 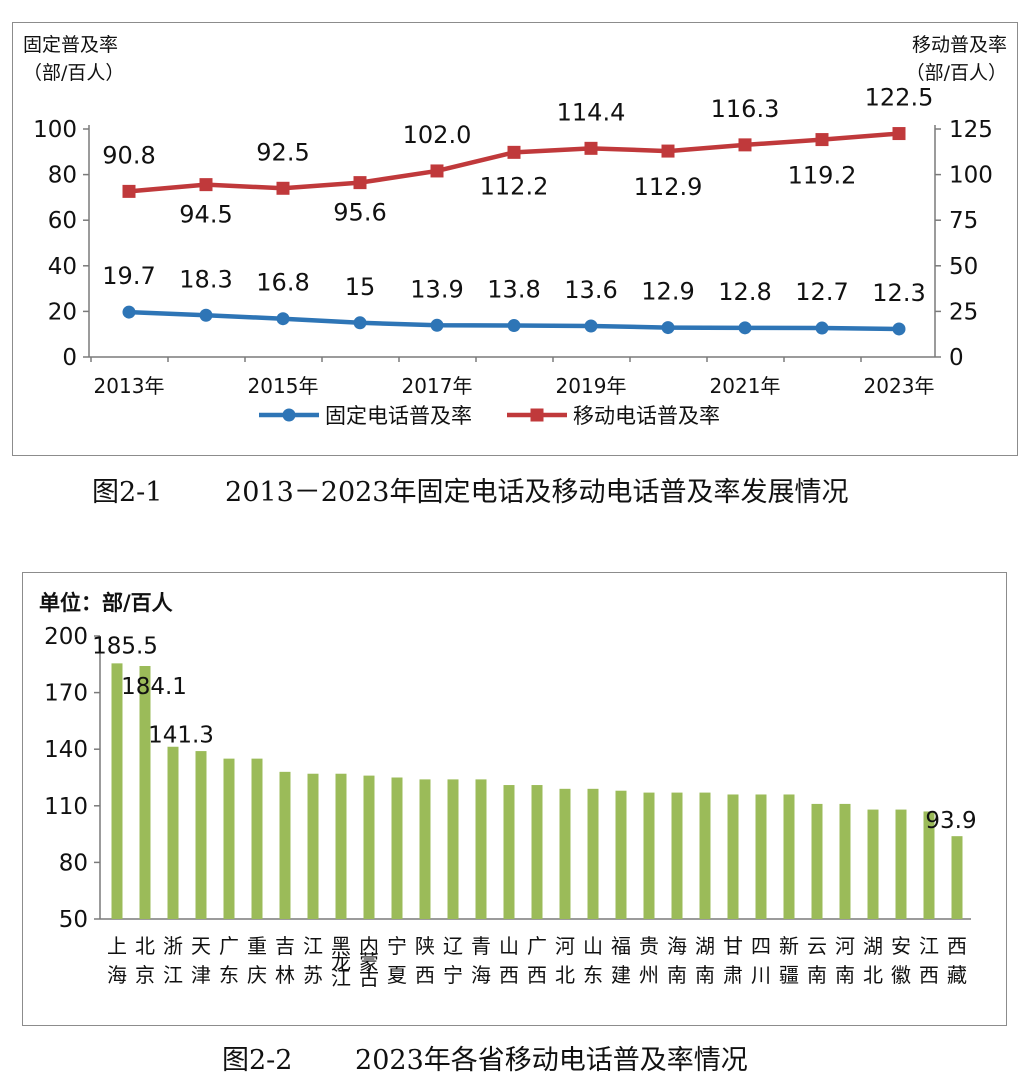 I want to click on y-tick-label: 200, so click(x=66, y=637).